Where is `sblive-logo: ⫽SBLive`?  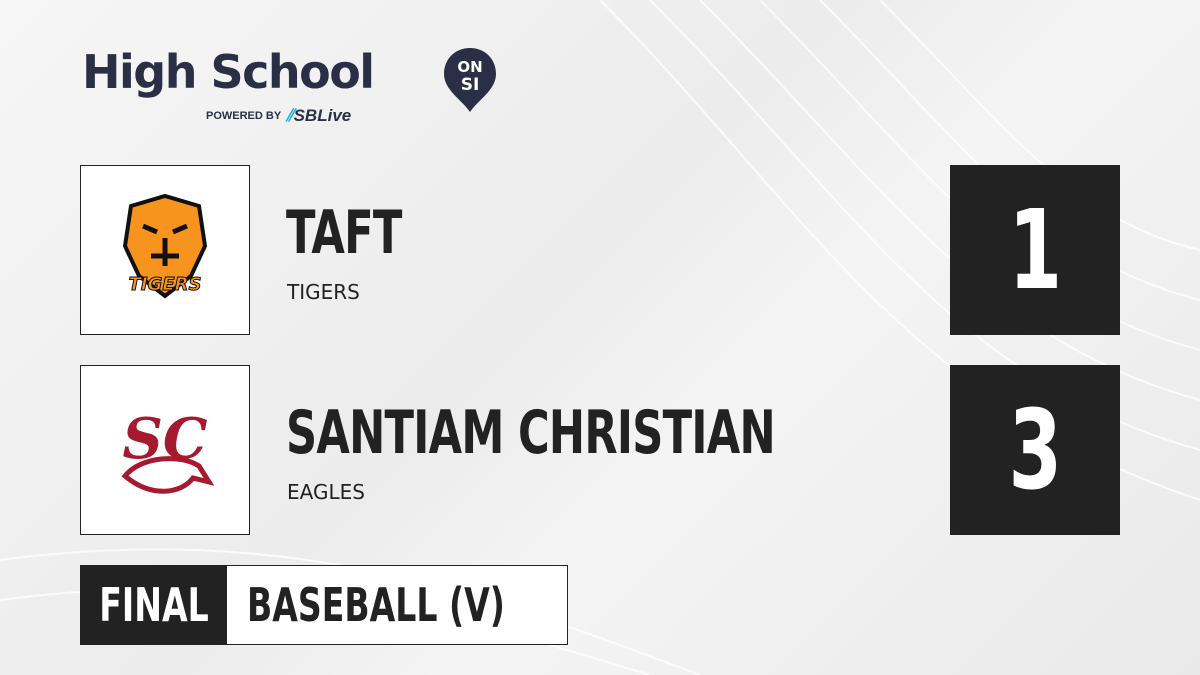
sblive-logo: ⫽SBLive is located at coordinates (319, 115).